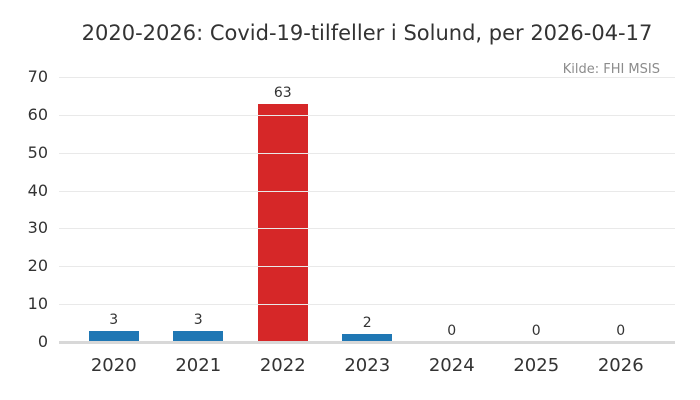 The width and height of the screenshot is (700, 400). I want to click on y-tick-label-10: 10, so click(37, 304).